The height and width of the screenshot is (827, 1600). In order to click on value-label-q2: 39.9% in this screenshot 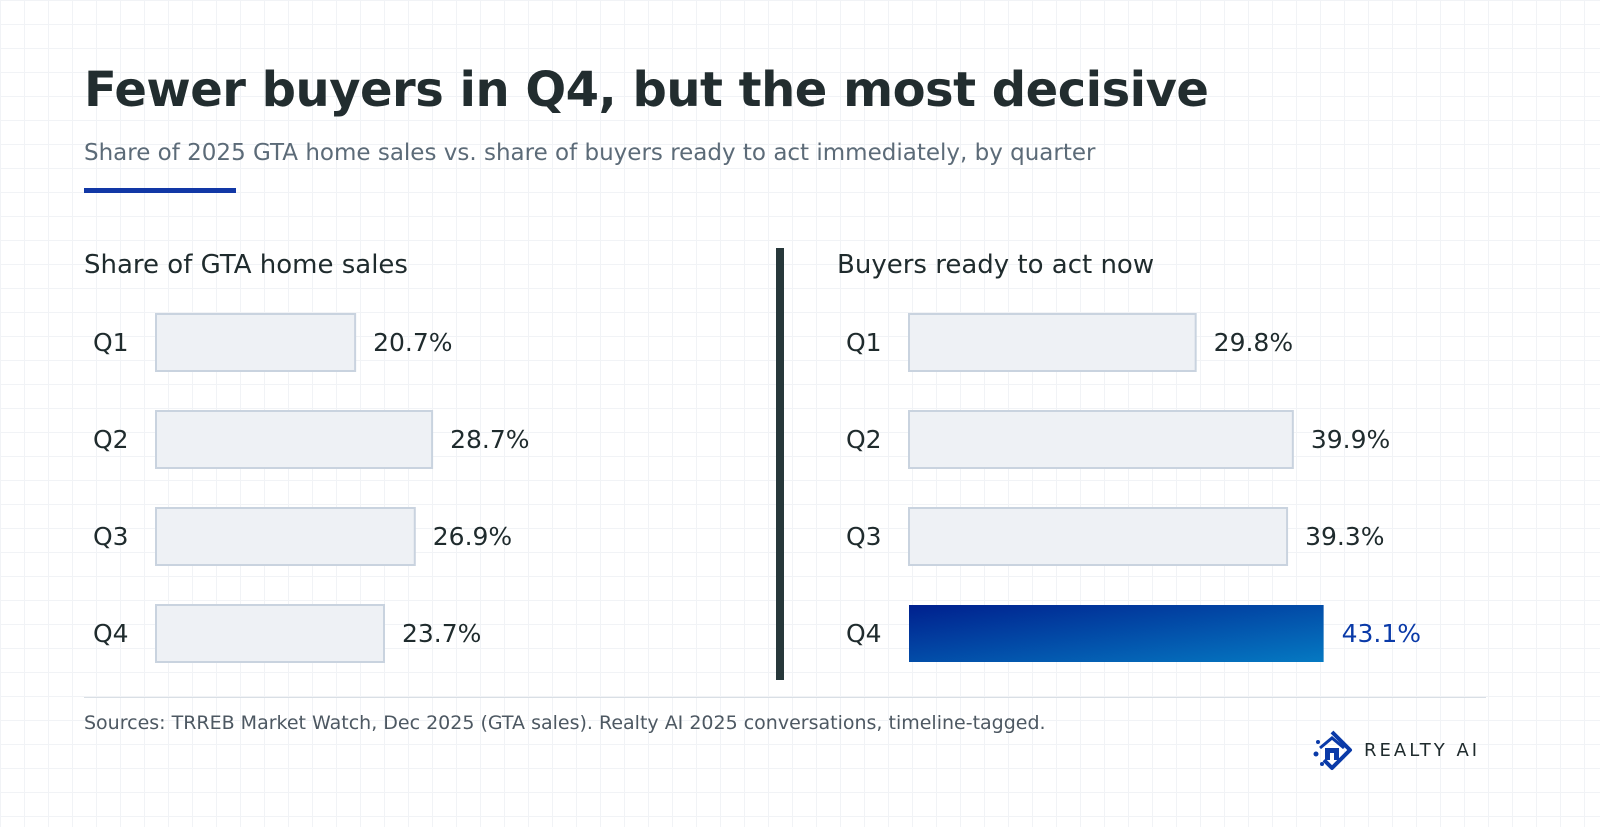, I will do `click(1350, 439)`.